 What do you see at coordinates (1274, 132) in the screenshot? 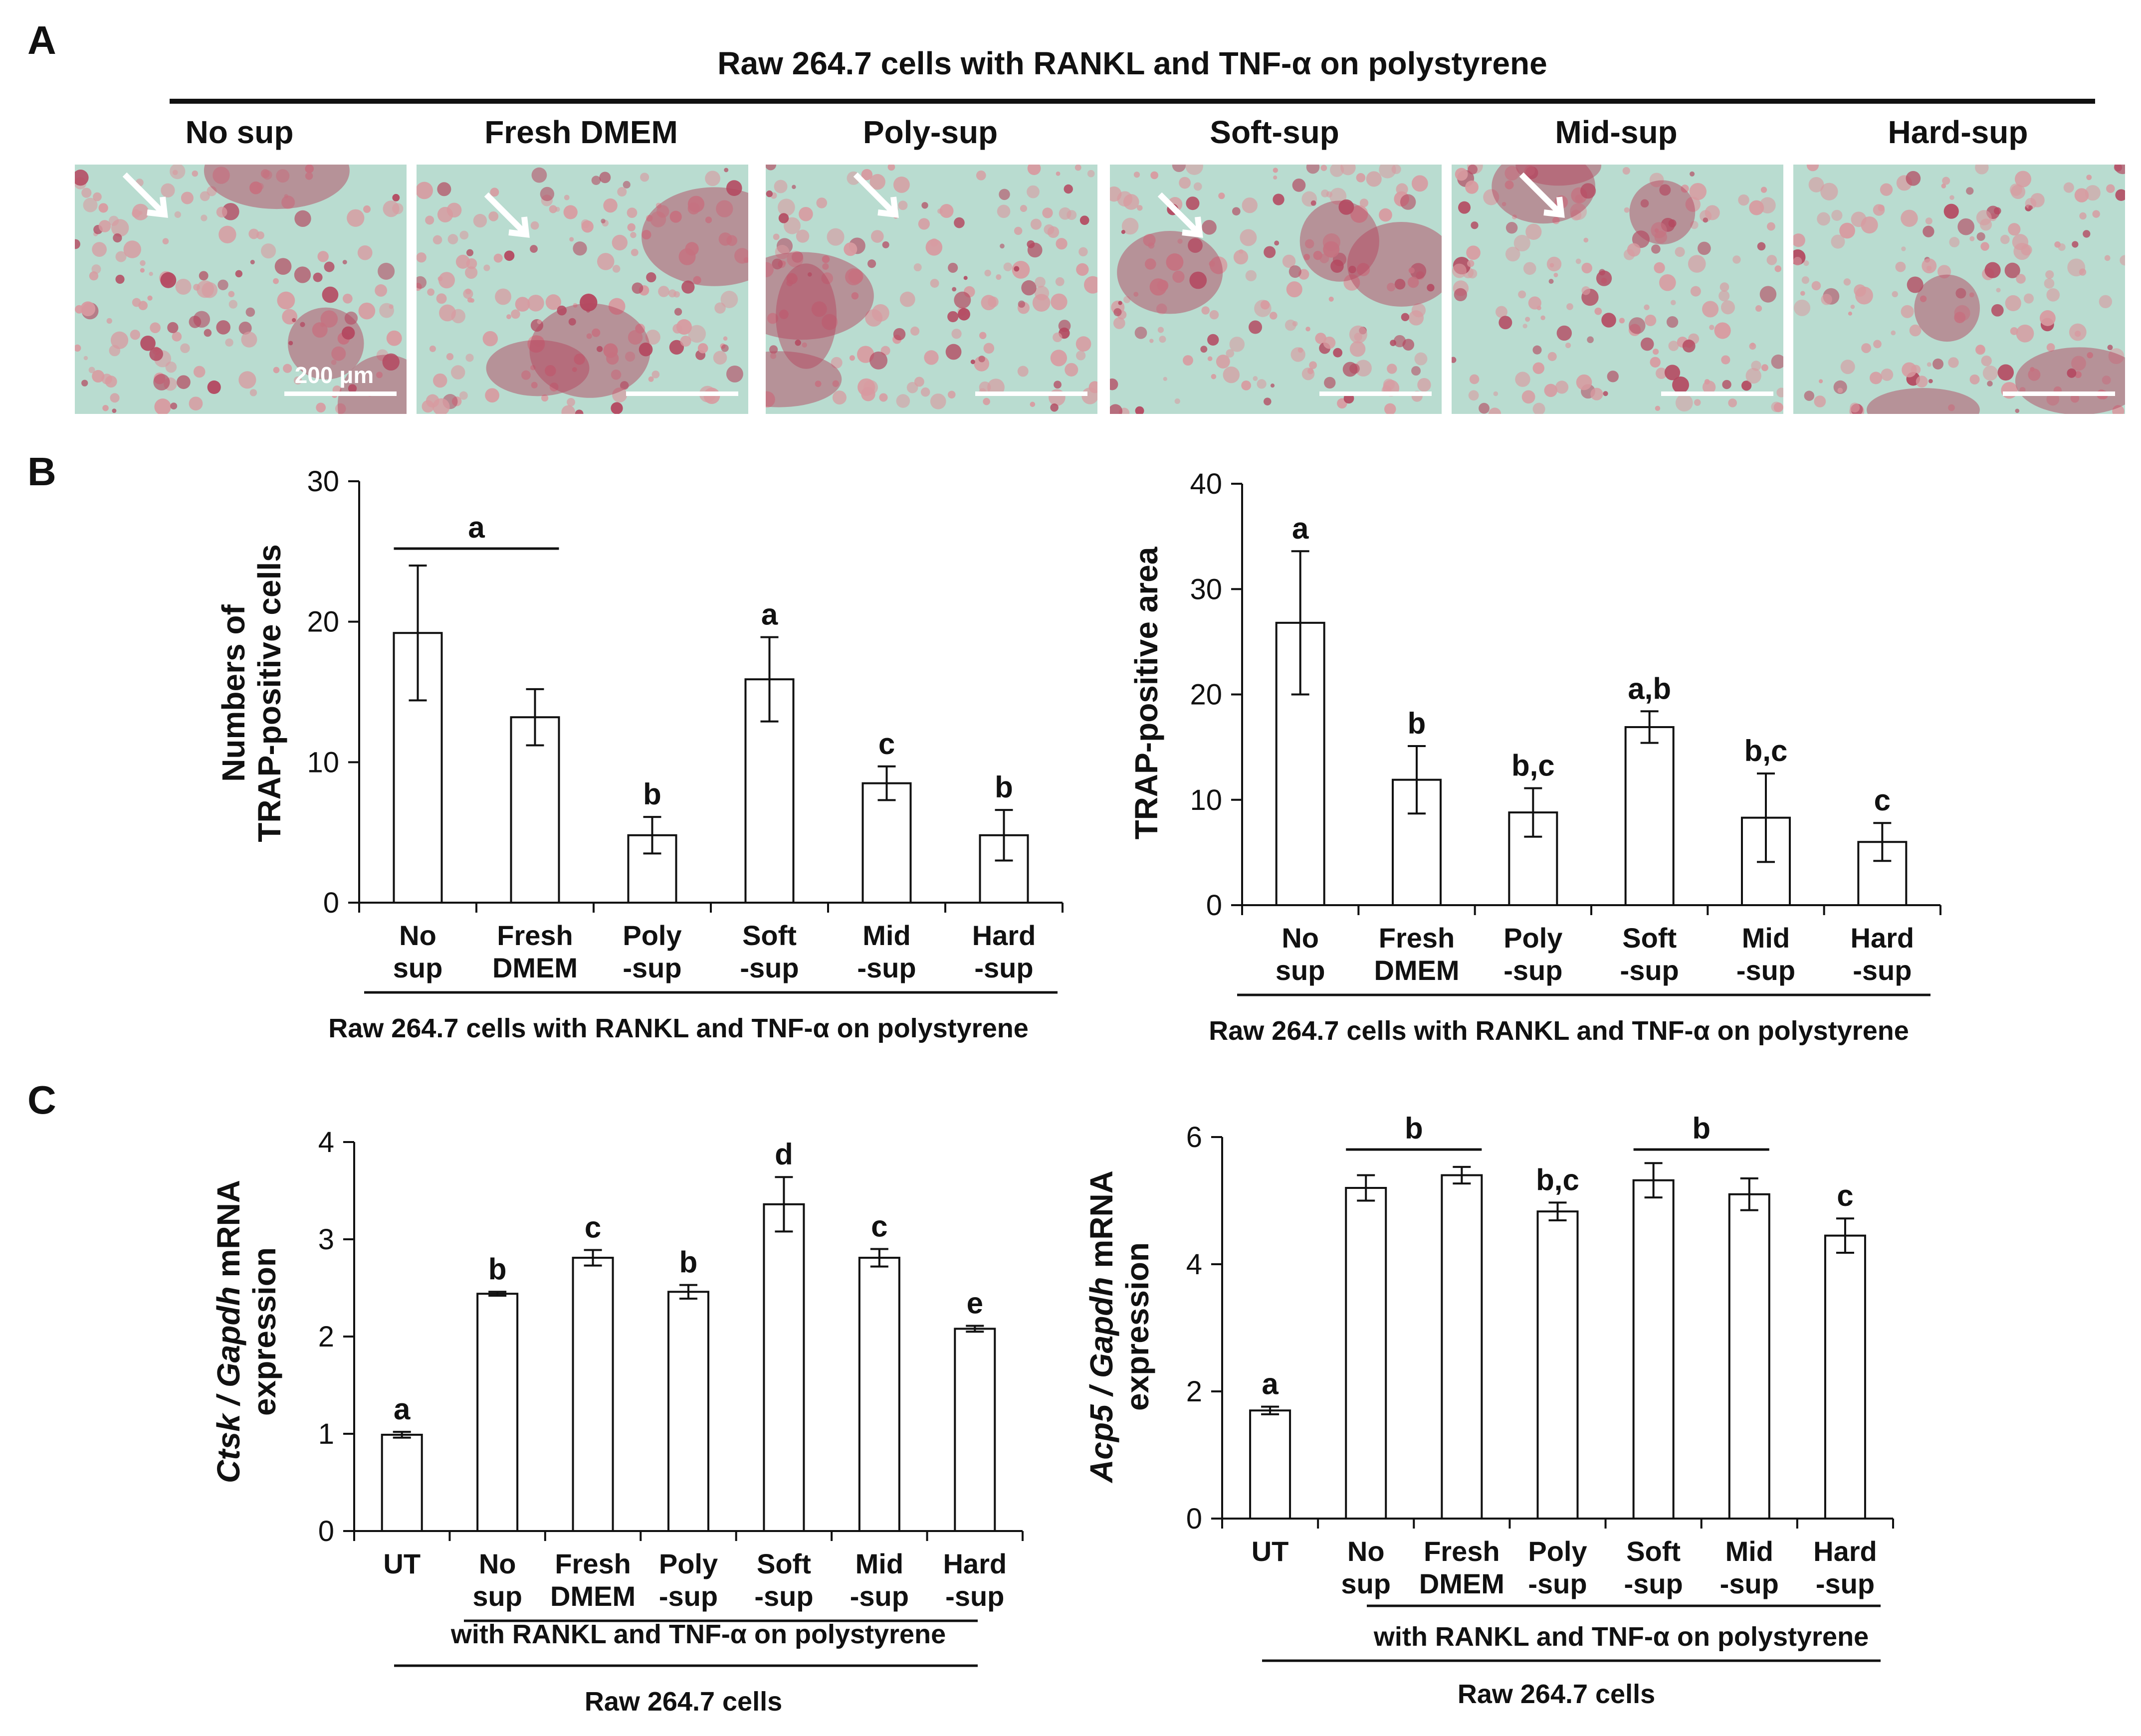
I see `micrograph-label: Soft-sup` at bounding box center [1274, 132].